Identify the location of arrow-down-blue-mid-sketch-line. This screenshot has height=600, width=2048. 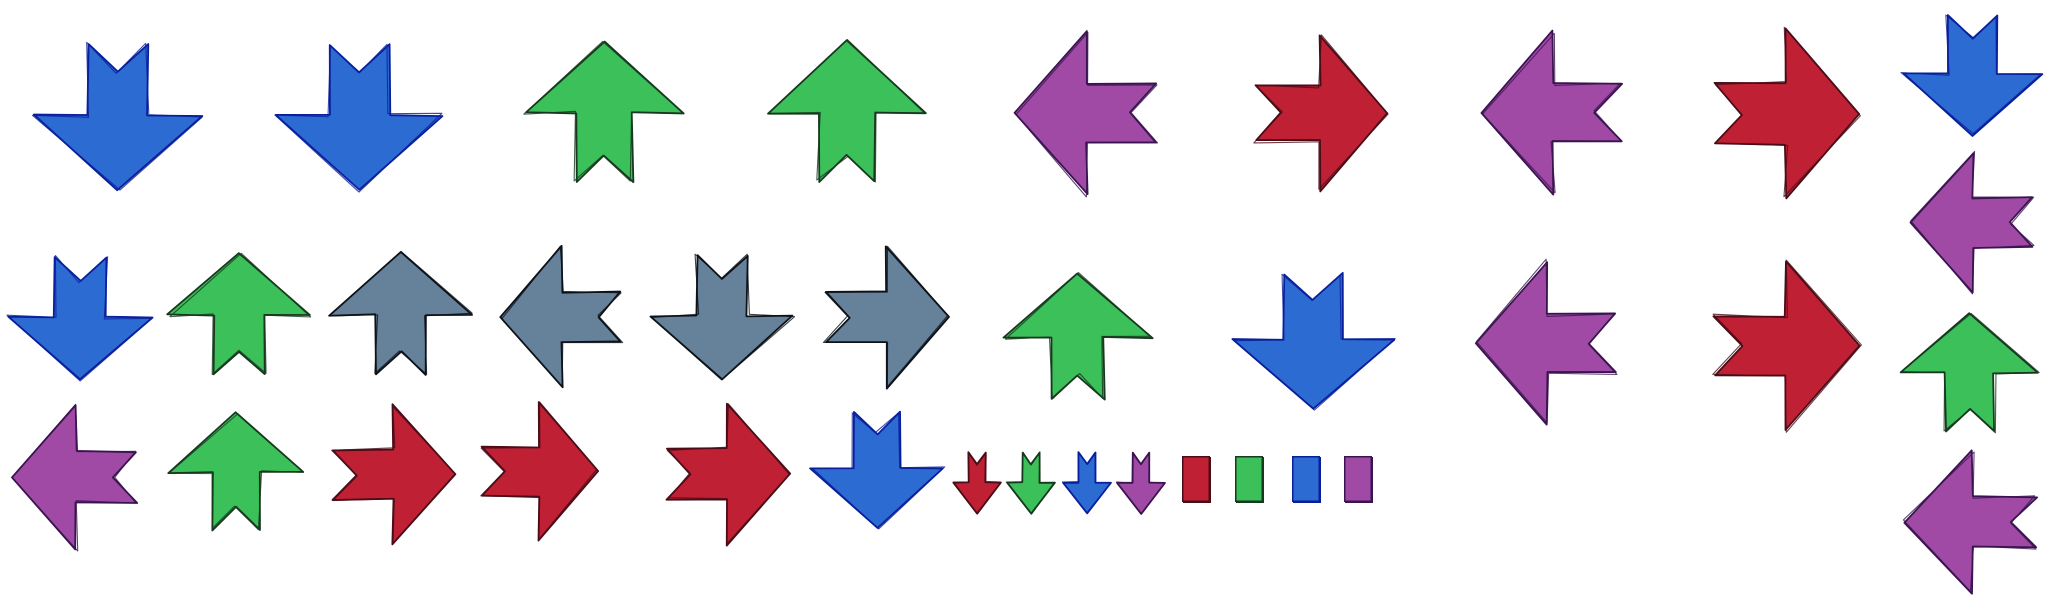
(1314, 342).